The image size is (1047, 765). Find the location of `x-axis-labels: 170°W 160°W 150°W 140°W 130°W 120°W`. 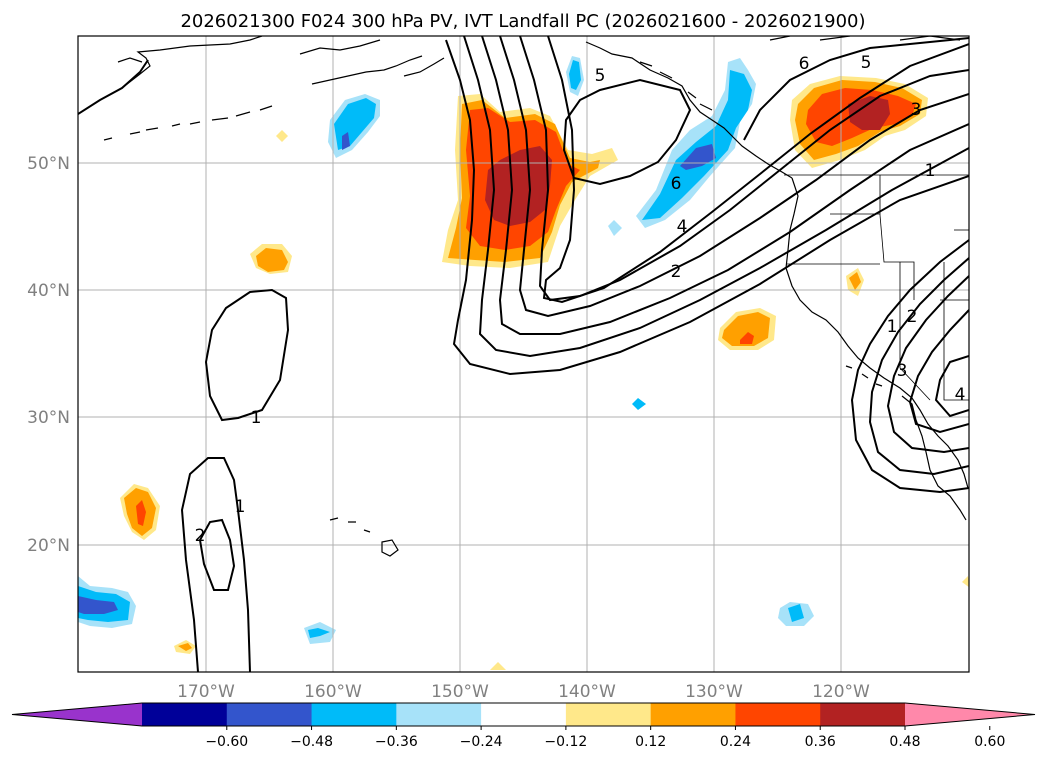

x-axis-labels: 170°W 160°W 150°W 140°W 130°W 120°W is located at coordinates (523, 692).